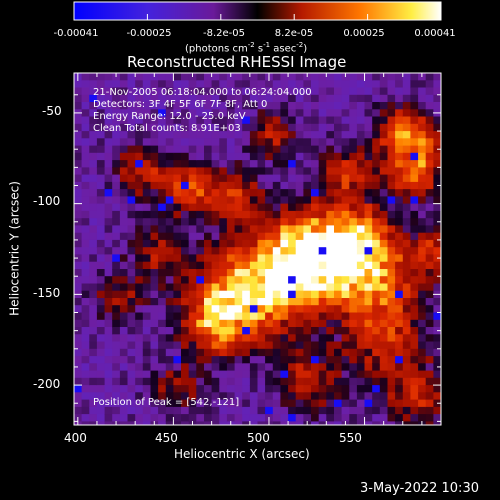  I want to click on y-tick-label: -50, so click(52, 111).